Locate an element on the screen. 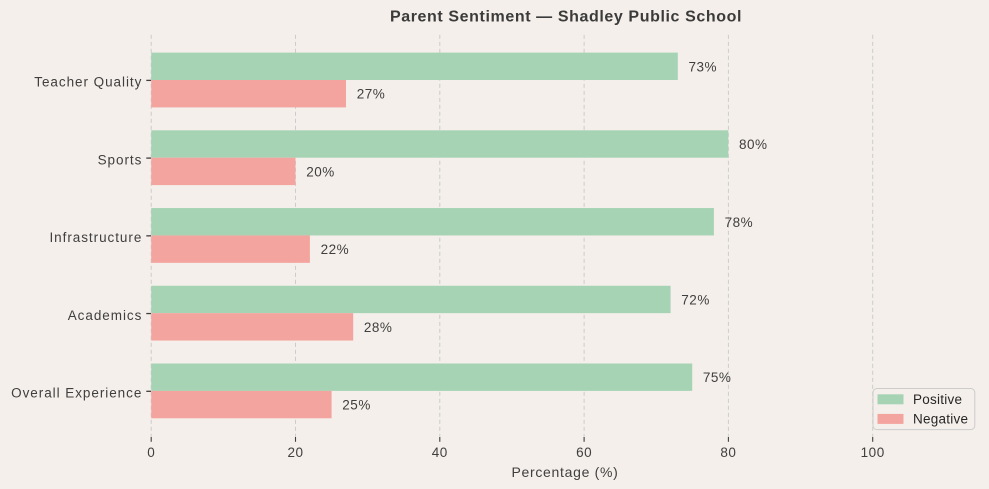  svg-text: 80% is located at coordinates (753, 144).